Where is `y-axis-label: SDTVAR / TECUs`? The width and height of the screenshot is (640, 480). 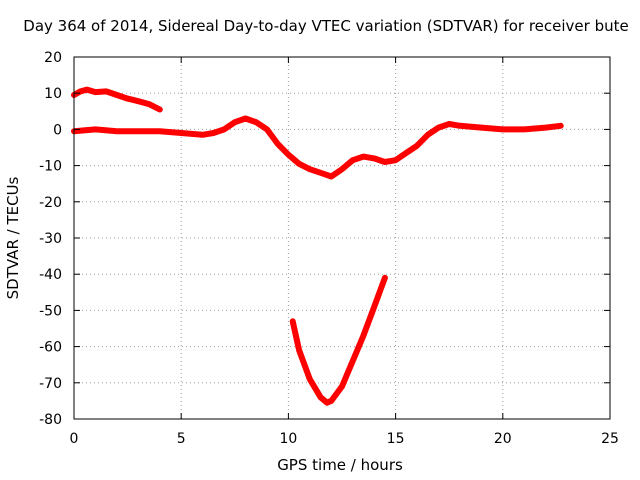 y-axis-label: SDTVAR / TECUs is located at coordinates (13, 237).